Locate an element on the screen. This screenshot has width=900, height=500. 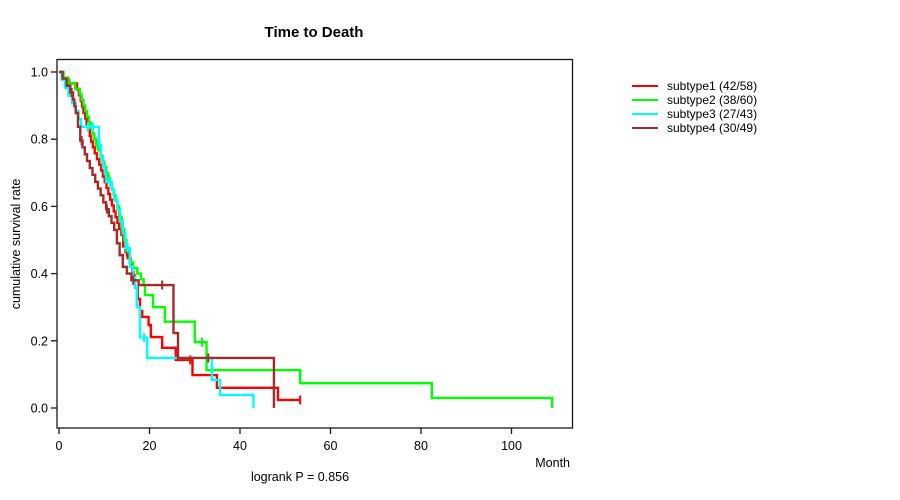
y-tick-label: 0.0 is located at coordinates (39, 409).